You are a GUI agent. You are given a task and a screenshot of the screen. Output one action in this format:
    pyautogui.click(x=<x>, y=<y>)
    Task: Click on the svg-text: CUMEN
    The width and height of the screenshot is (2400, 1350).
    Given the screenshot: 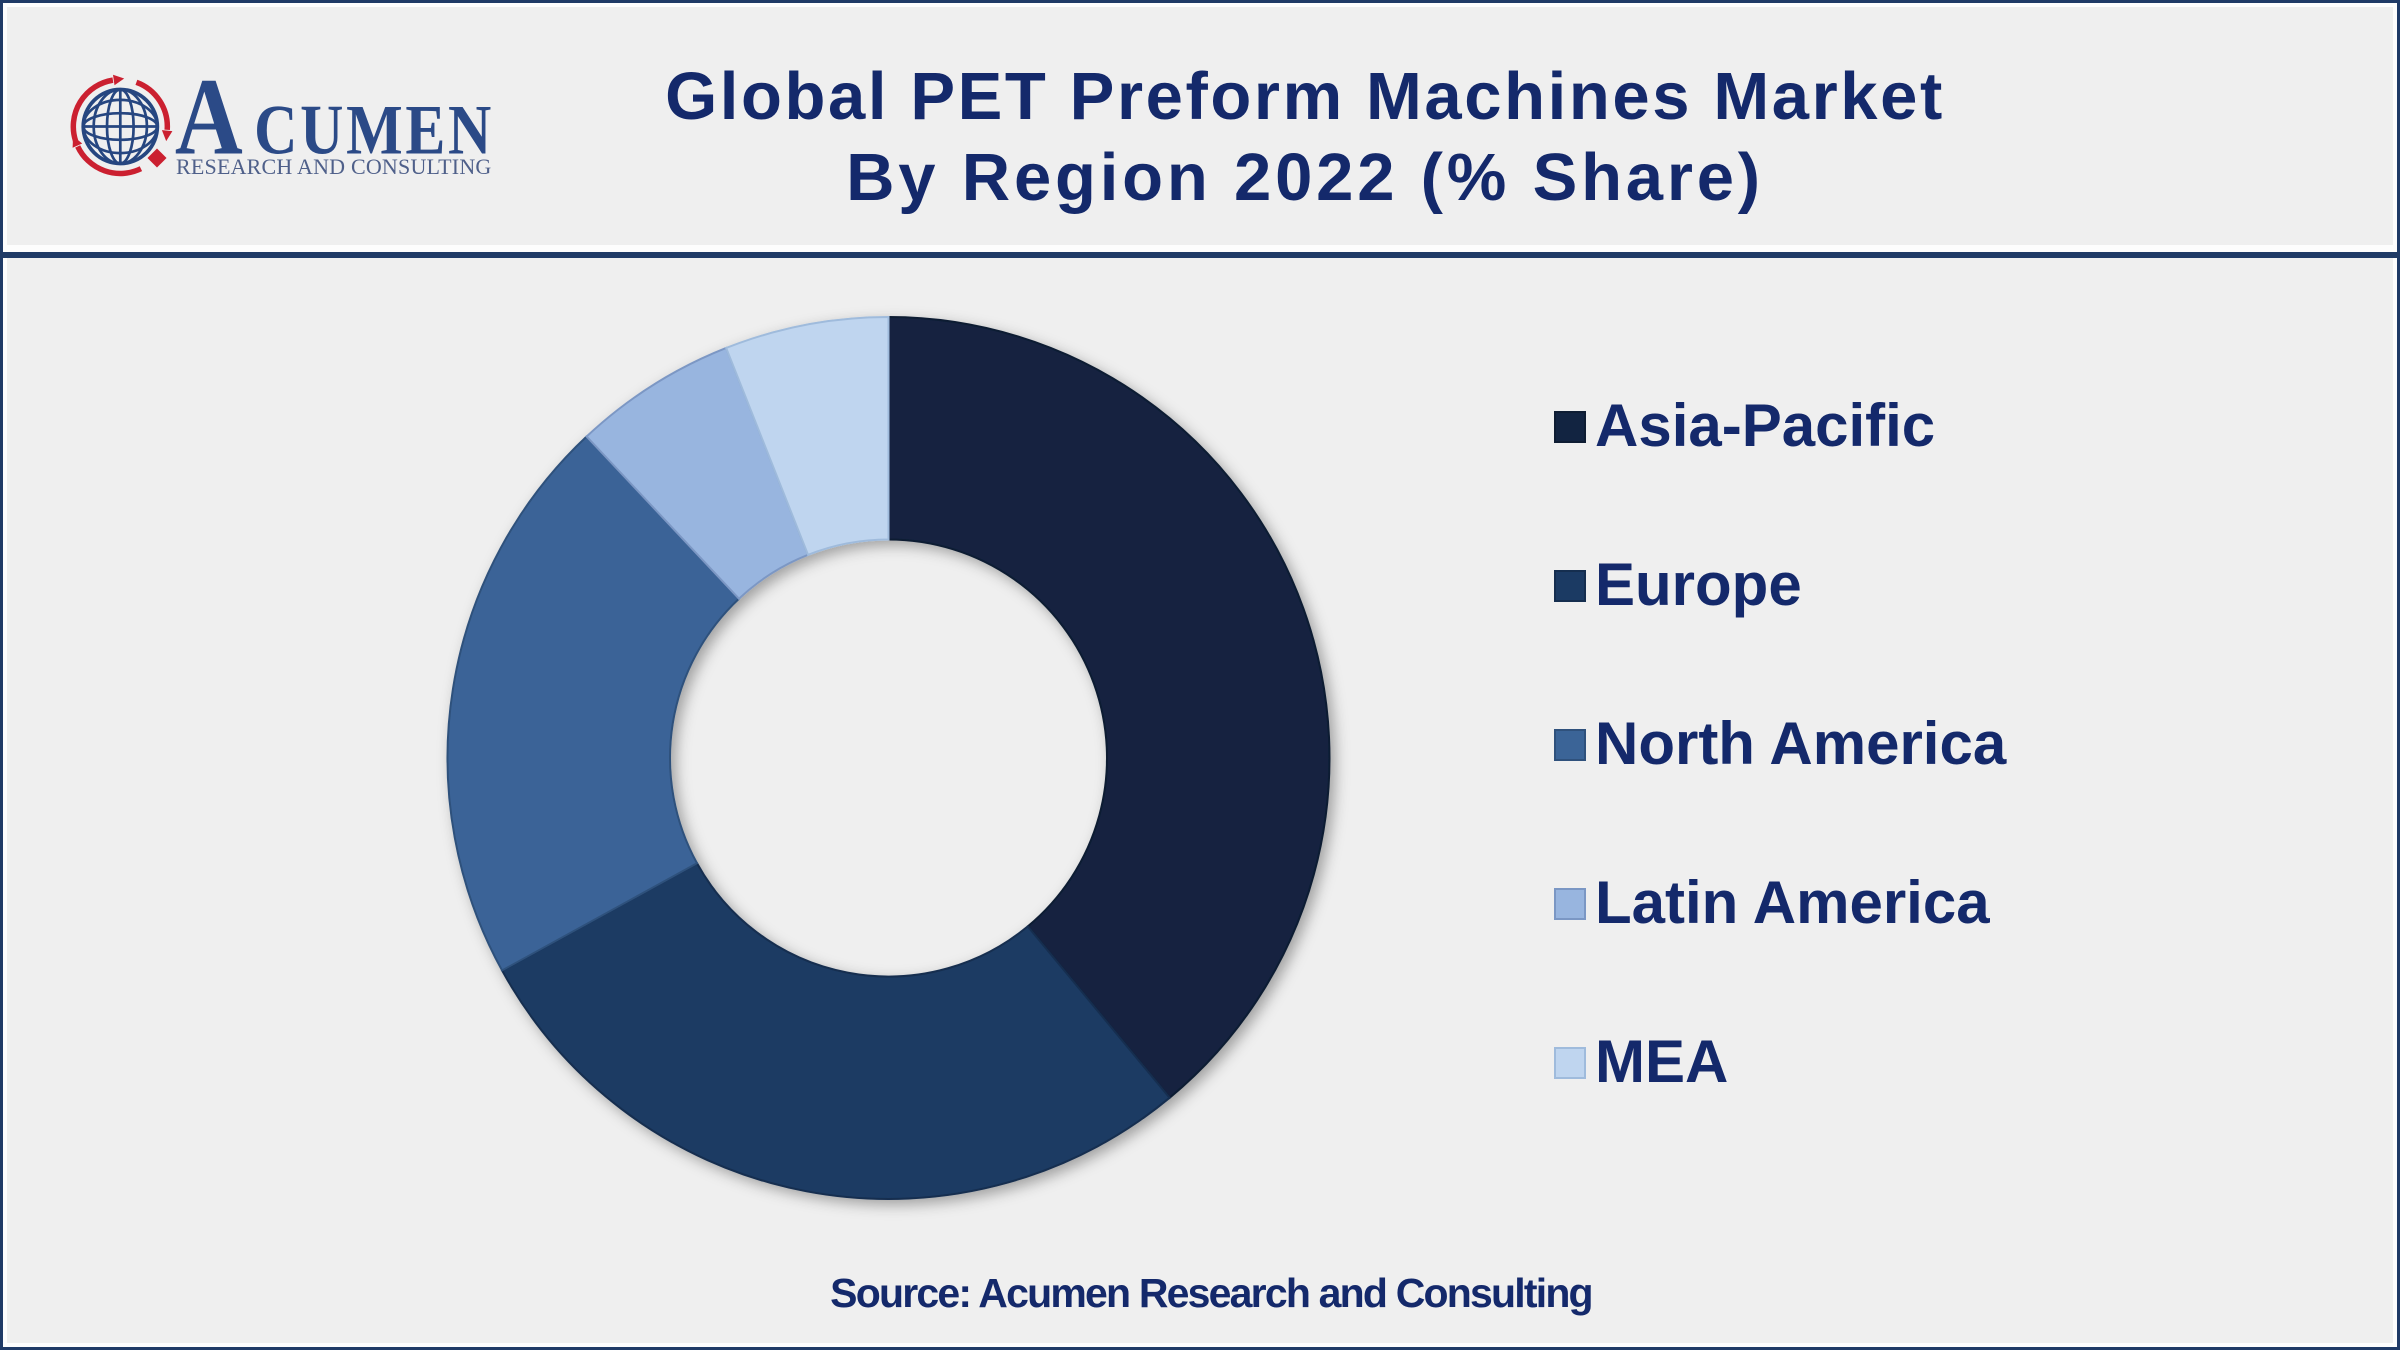 What is the action you would take?
    pyautogui.click(x=374, y=131)
    